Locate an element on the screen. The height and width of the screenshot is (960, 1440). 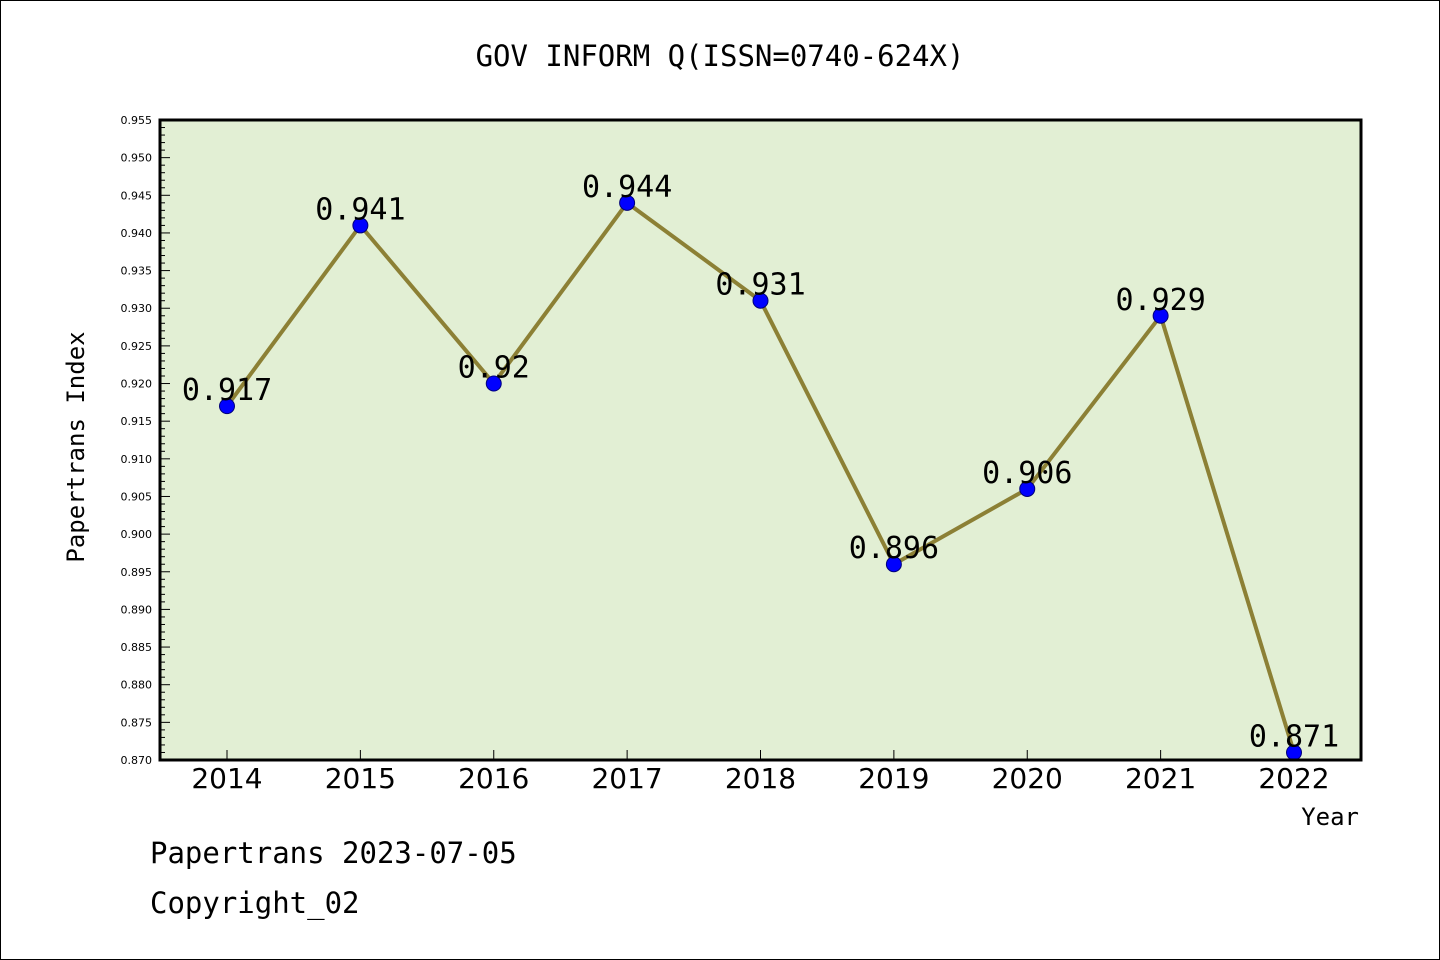
y-tick-label: 0.915 is located at coordinates (137, 421).